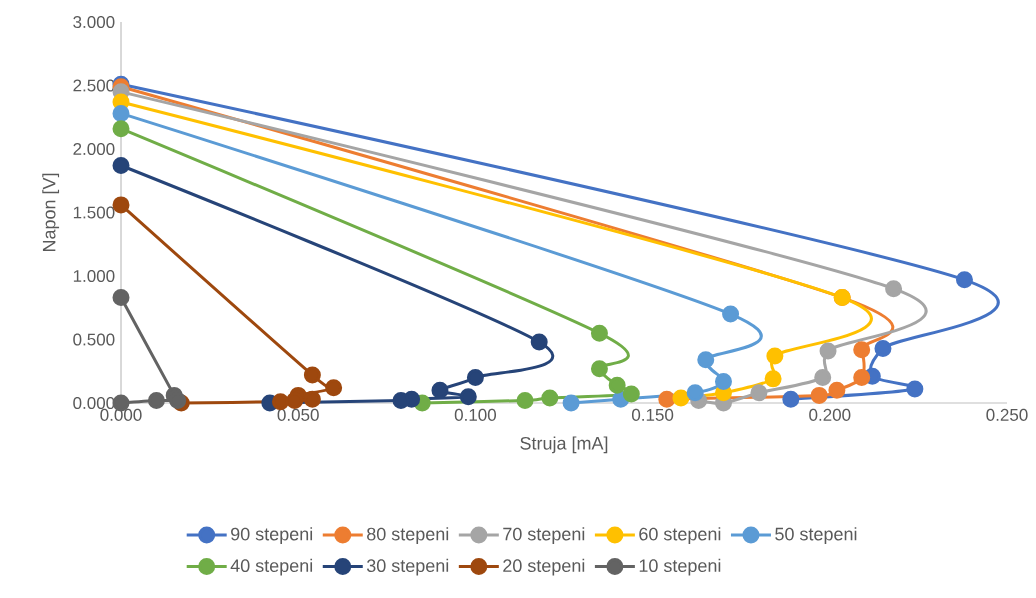  I want to click on x-tick-label: 0.250, so click(1007, 414).